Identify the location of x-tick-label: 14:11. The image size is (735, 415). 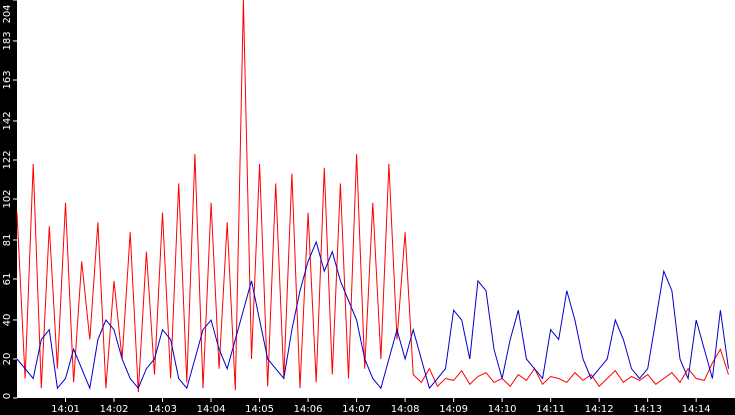
(550, 409).